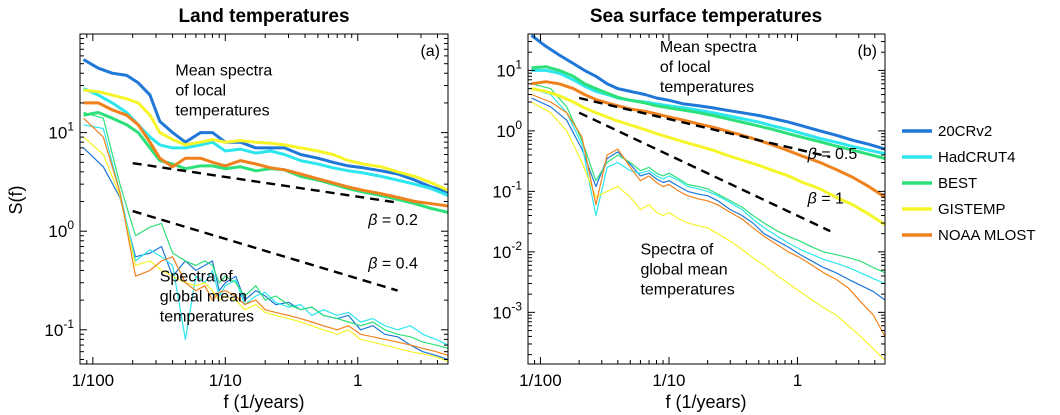  I want to click on panel-title-land: Land temperatures, so click(263, 16).